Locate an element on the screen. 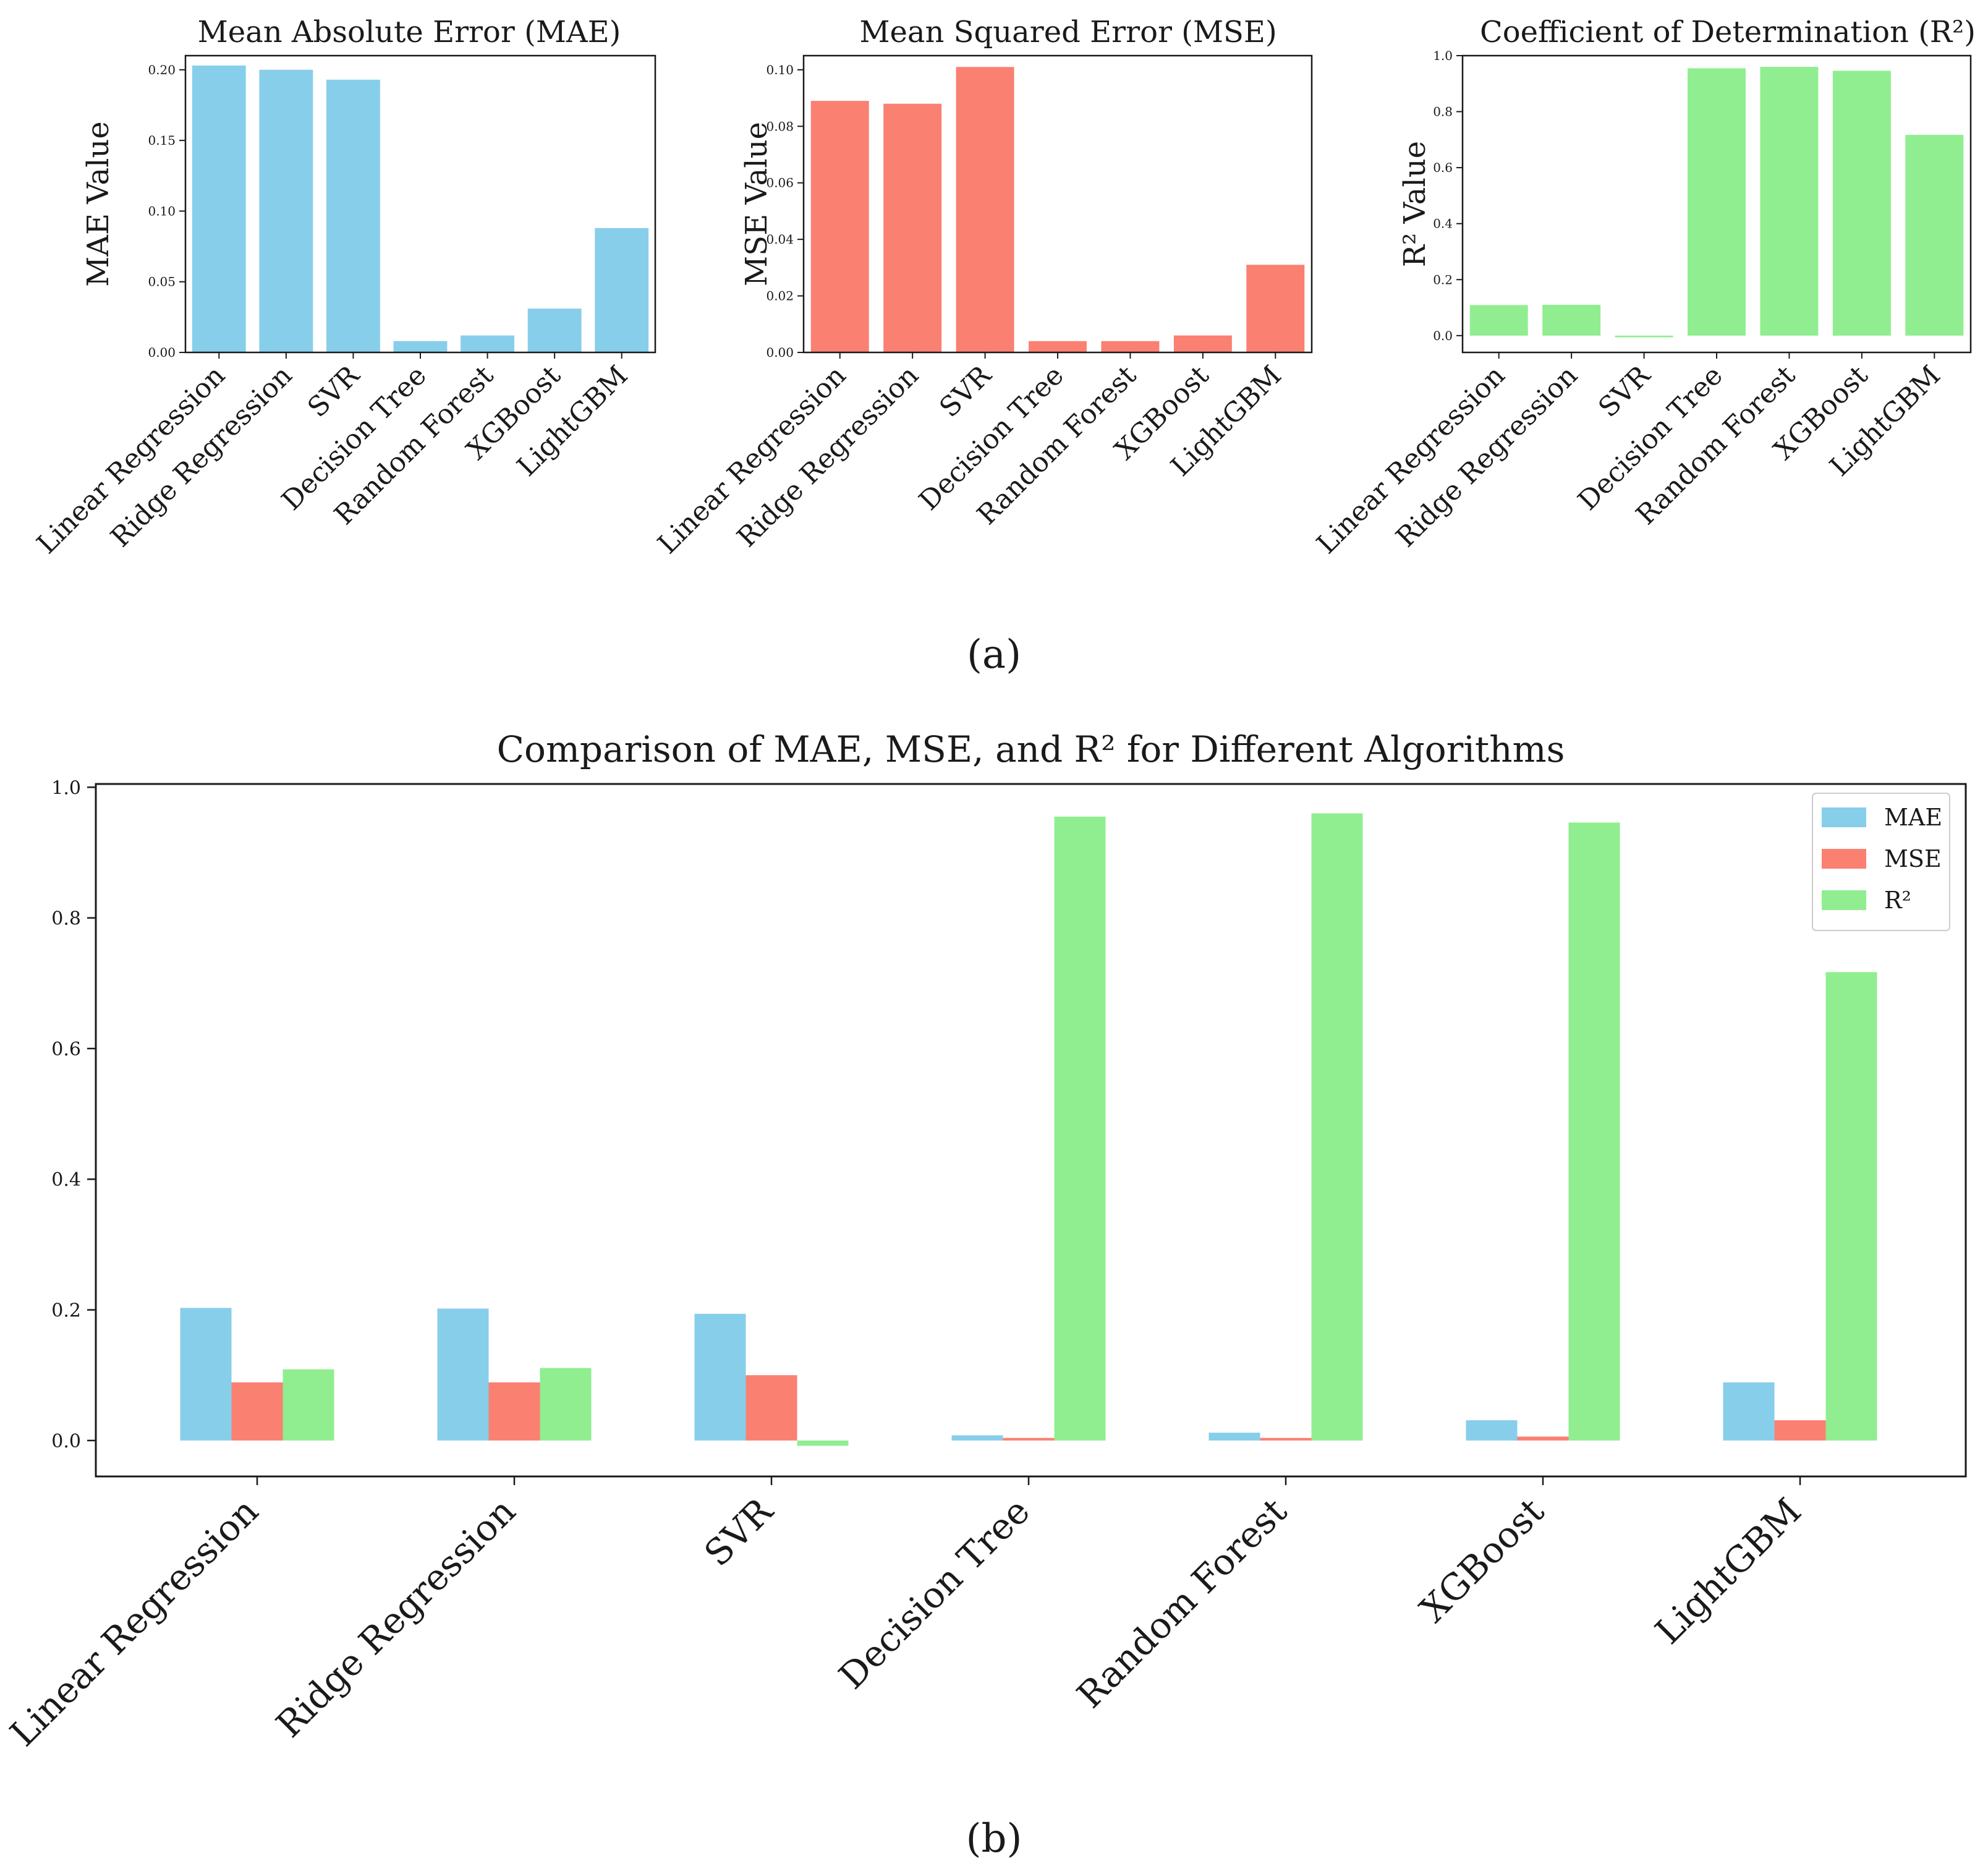 The width and height of the screenshot is (1988, 1874). bar-r-lightgbm is located at coordinates (1851, 1206).